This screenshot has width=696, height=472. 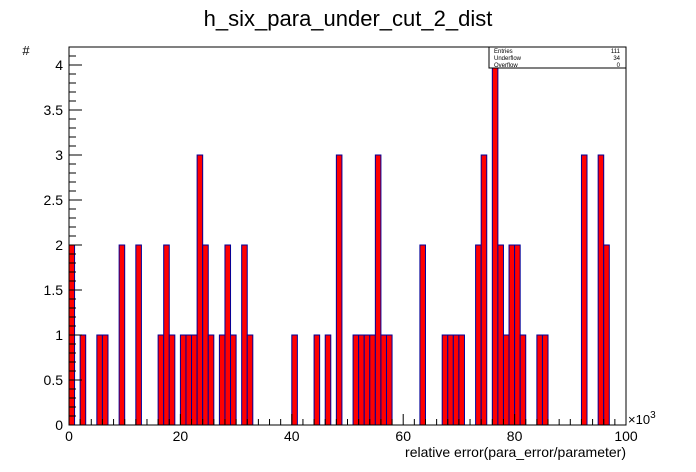 What do you see at coordinates (26, 50) in the screenshot?
I see `y-axis-label: #` at bounding box center [26, 50].